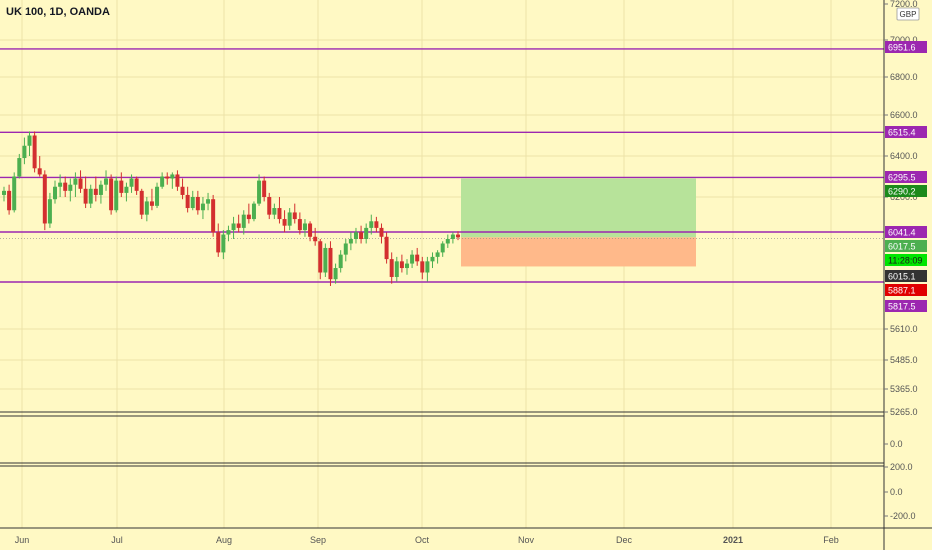 The image size is (932, 550). What do you see at coordinates (902, 133) in the screenshot?
I see `price-label-level: 6515.4` at bounding box center [902, 133].